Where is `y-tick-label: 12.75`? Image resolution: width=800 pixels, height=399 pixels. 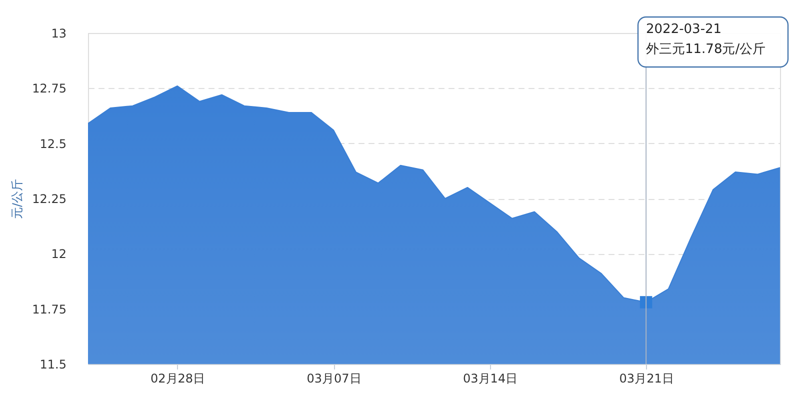 y-tick-label: 12.75 is located at coordinates (49, 89).